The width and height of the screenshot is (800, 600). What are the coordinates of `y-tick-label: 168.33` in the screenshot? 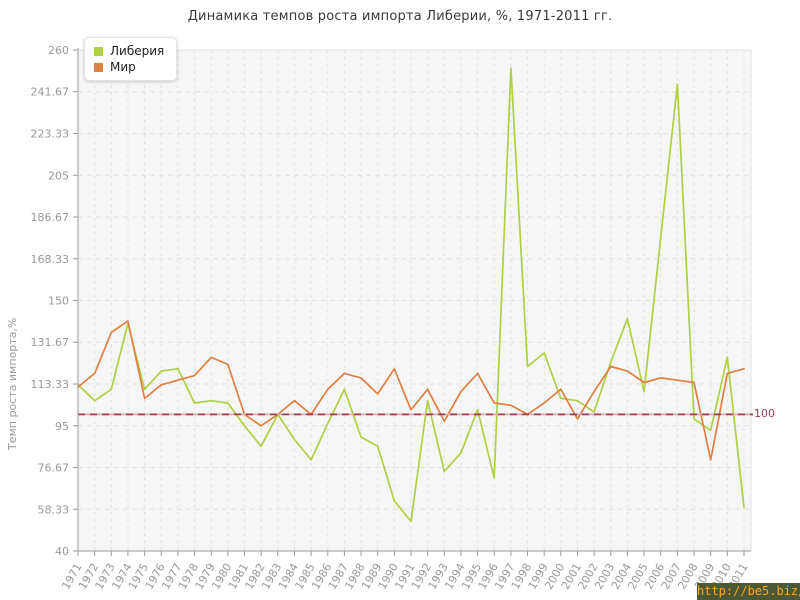 It's located at (50, 259).